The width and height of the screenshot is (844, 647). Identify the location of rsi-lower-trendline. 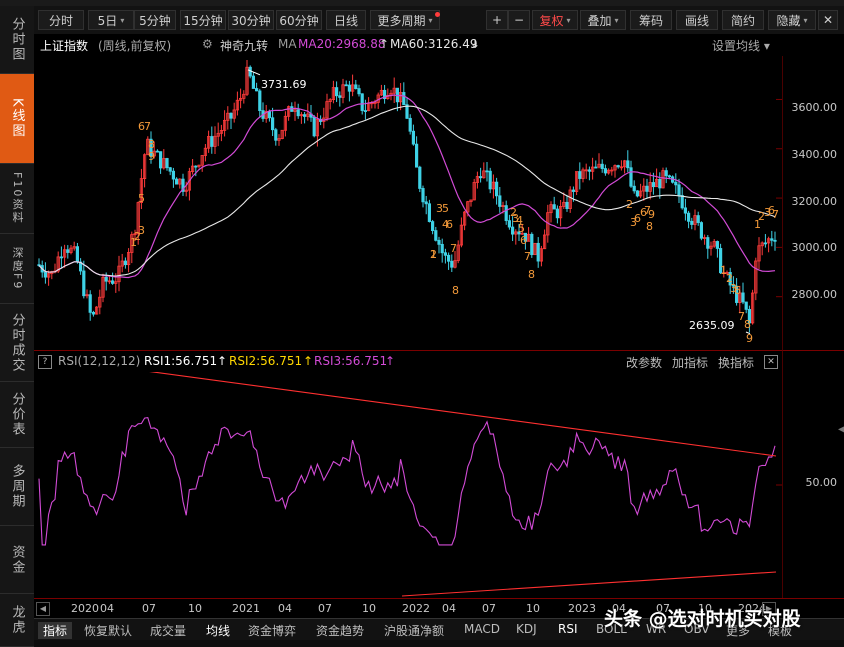
(589, 584).